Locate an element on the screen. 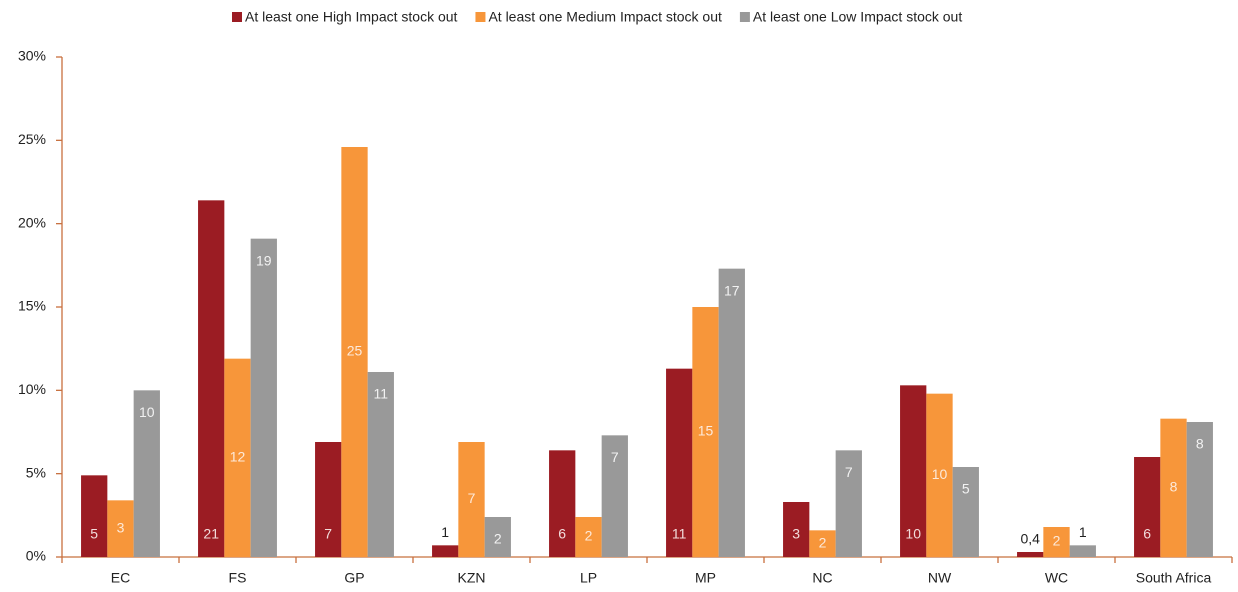 The height and width of the screenshot is (592, 1238). data-label: 21 is located at coordinates (211, 534).